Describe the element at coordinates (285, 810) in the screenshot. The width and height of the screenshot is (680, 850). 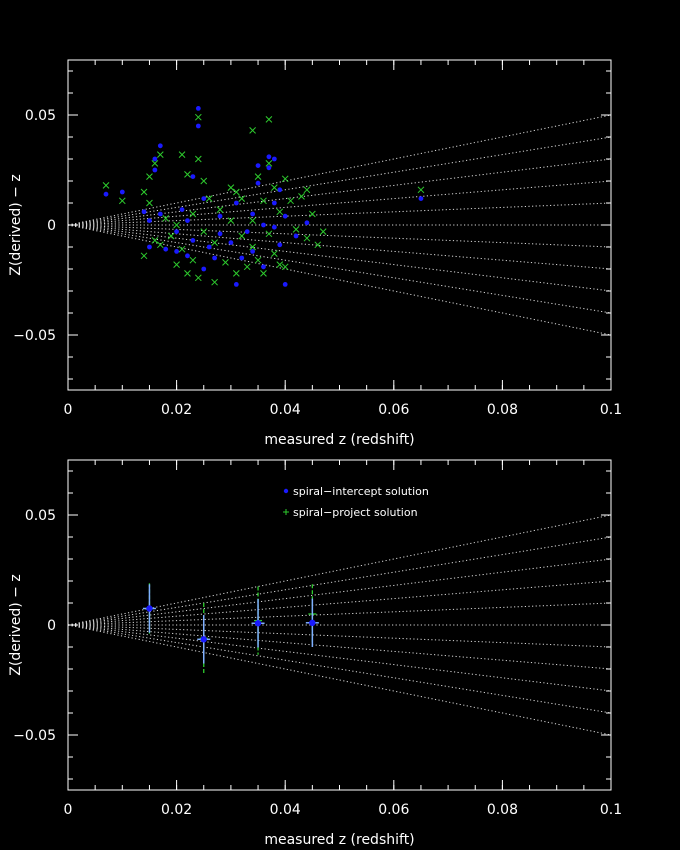
I see `x-tick-label: 0.04` at that location.